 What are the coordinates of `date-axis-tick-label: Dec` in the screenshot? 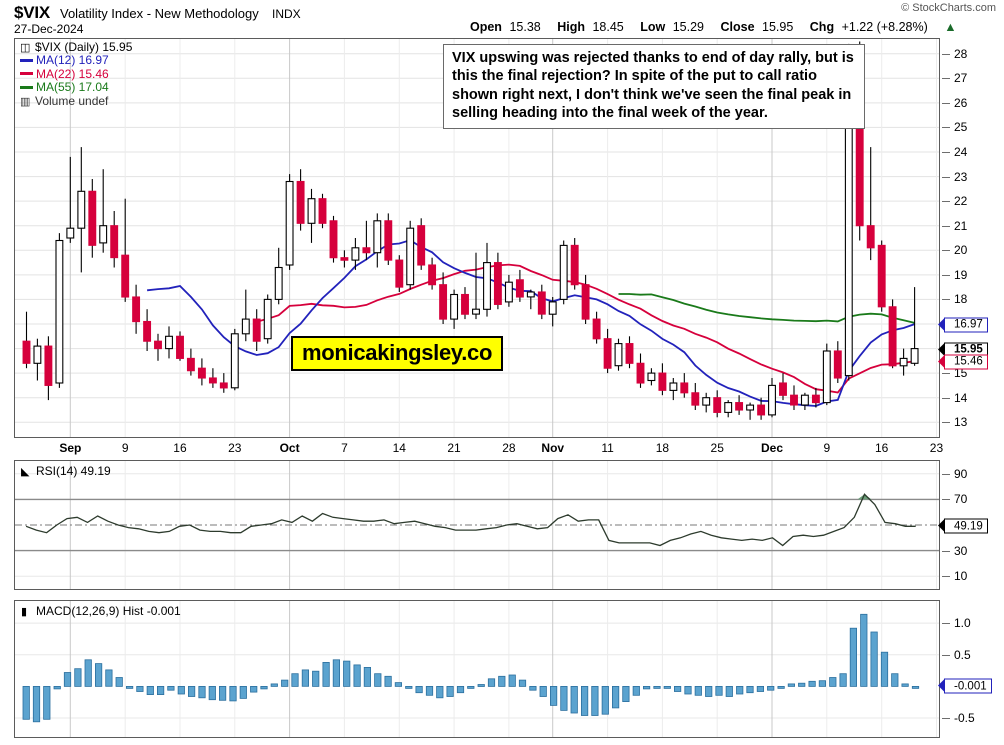 It's located at (772, 448).